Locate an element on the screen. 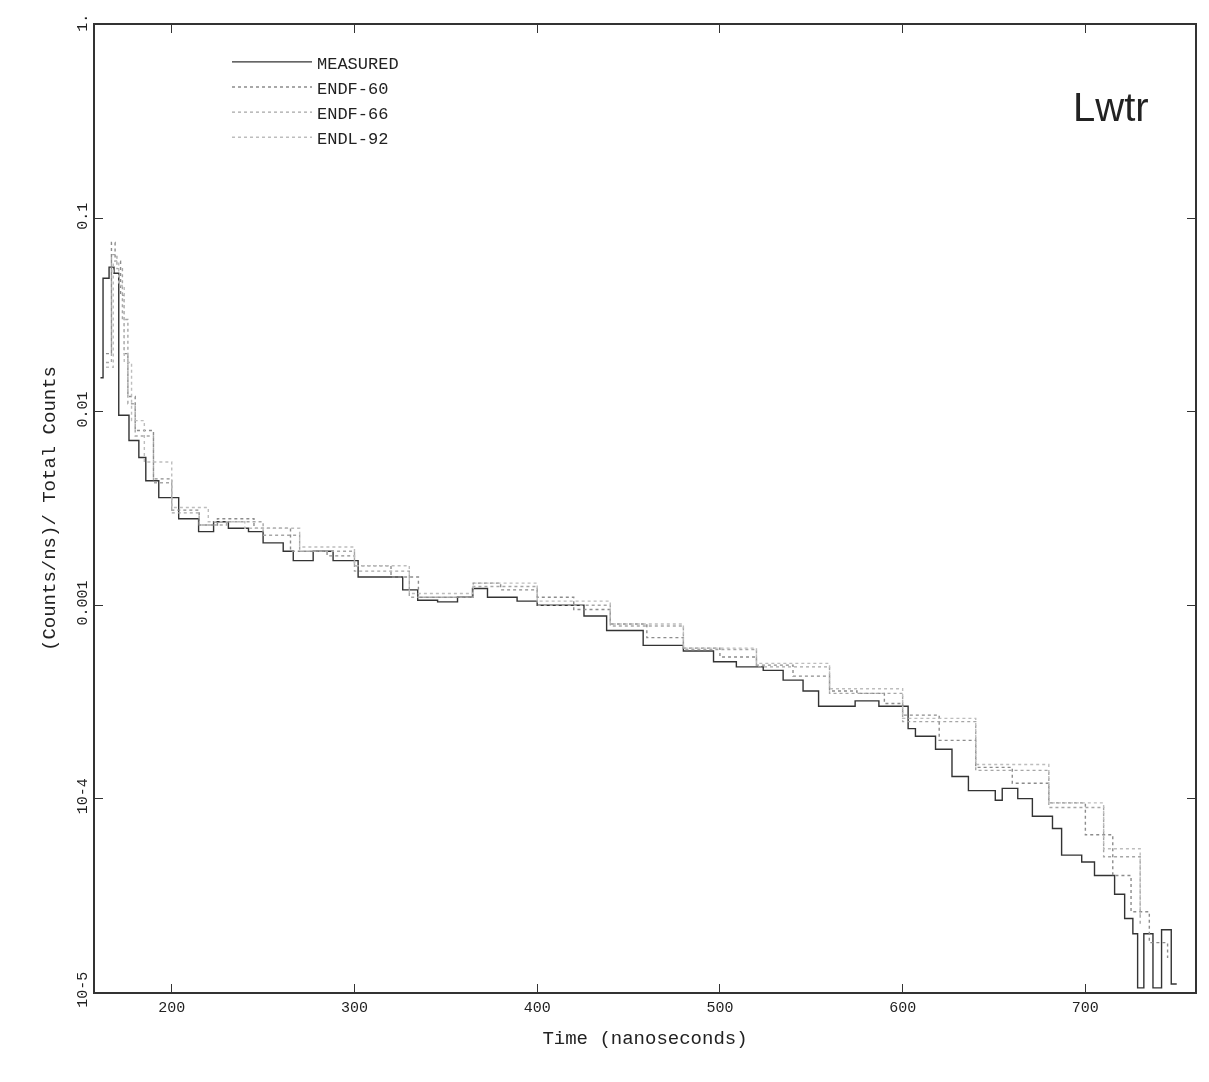 This screenshot has height=1082, width=1209. y-tick-label: 10-4 is located at coordinates (84, 796).